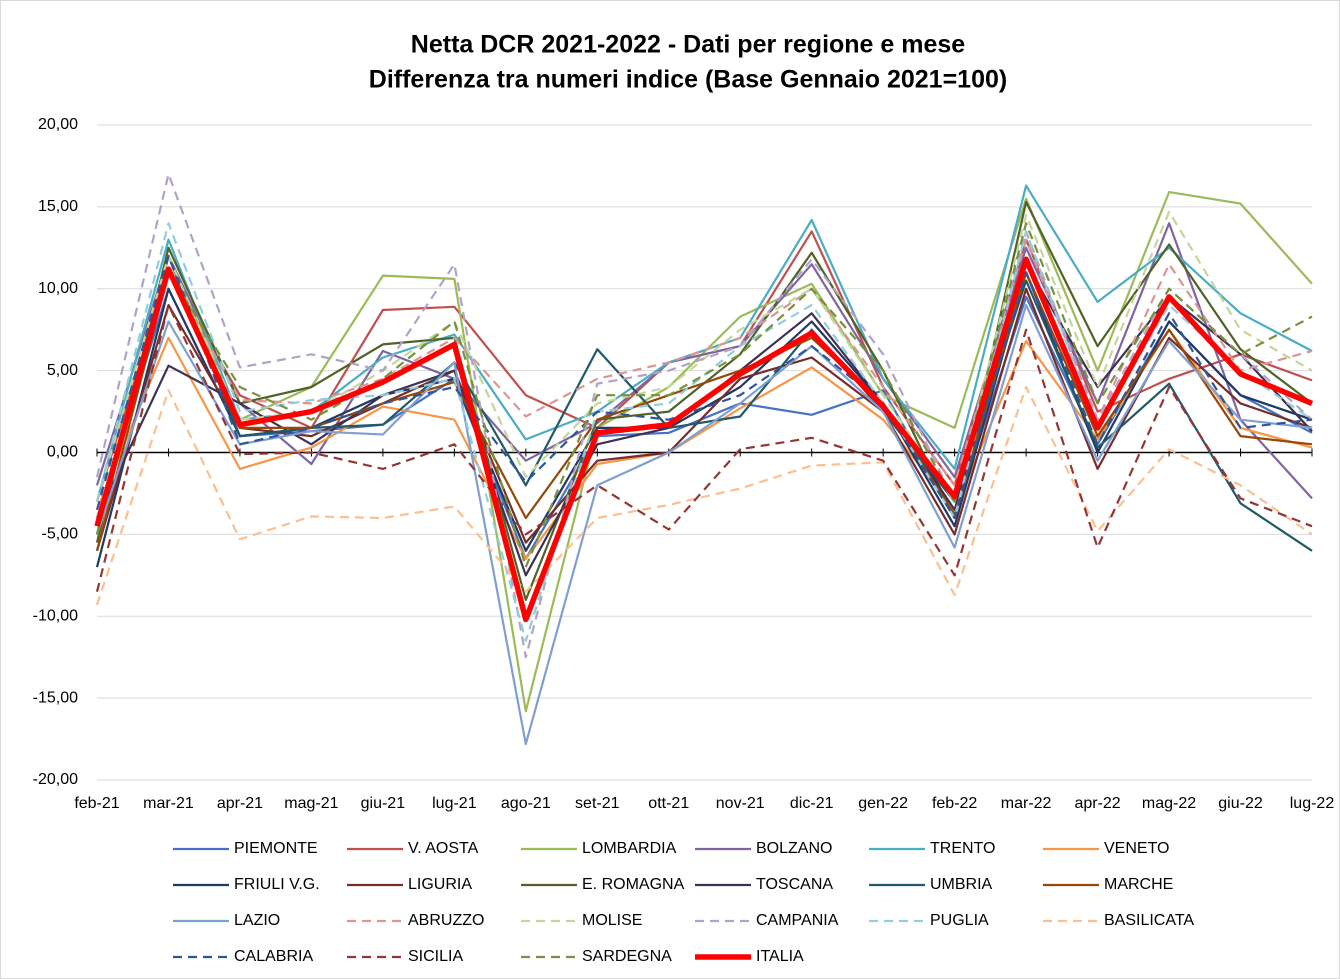 This screenshot has height=979, width=1340. Describe the element at coordinates (883, 803) in the screenshot. I see `x-tick-label: gen-22` at that location.